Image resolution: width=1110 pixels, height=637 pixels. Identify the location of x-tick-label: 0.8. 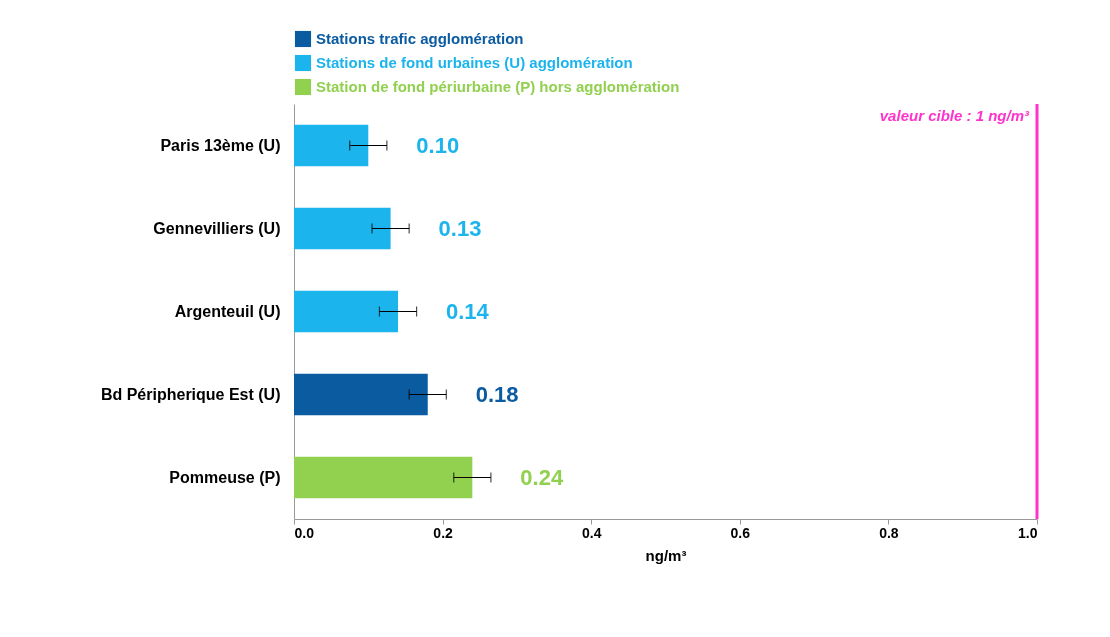
(889, 532).